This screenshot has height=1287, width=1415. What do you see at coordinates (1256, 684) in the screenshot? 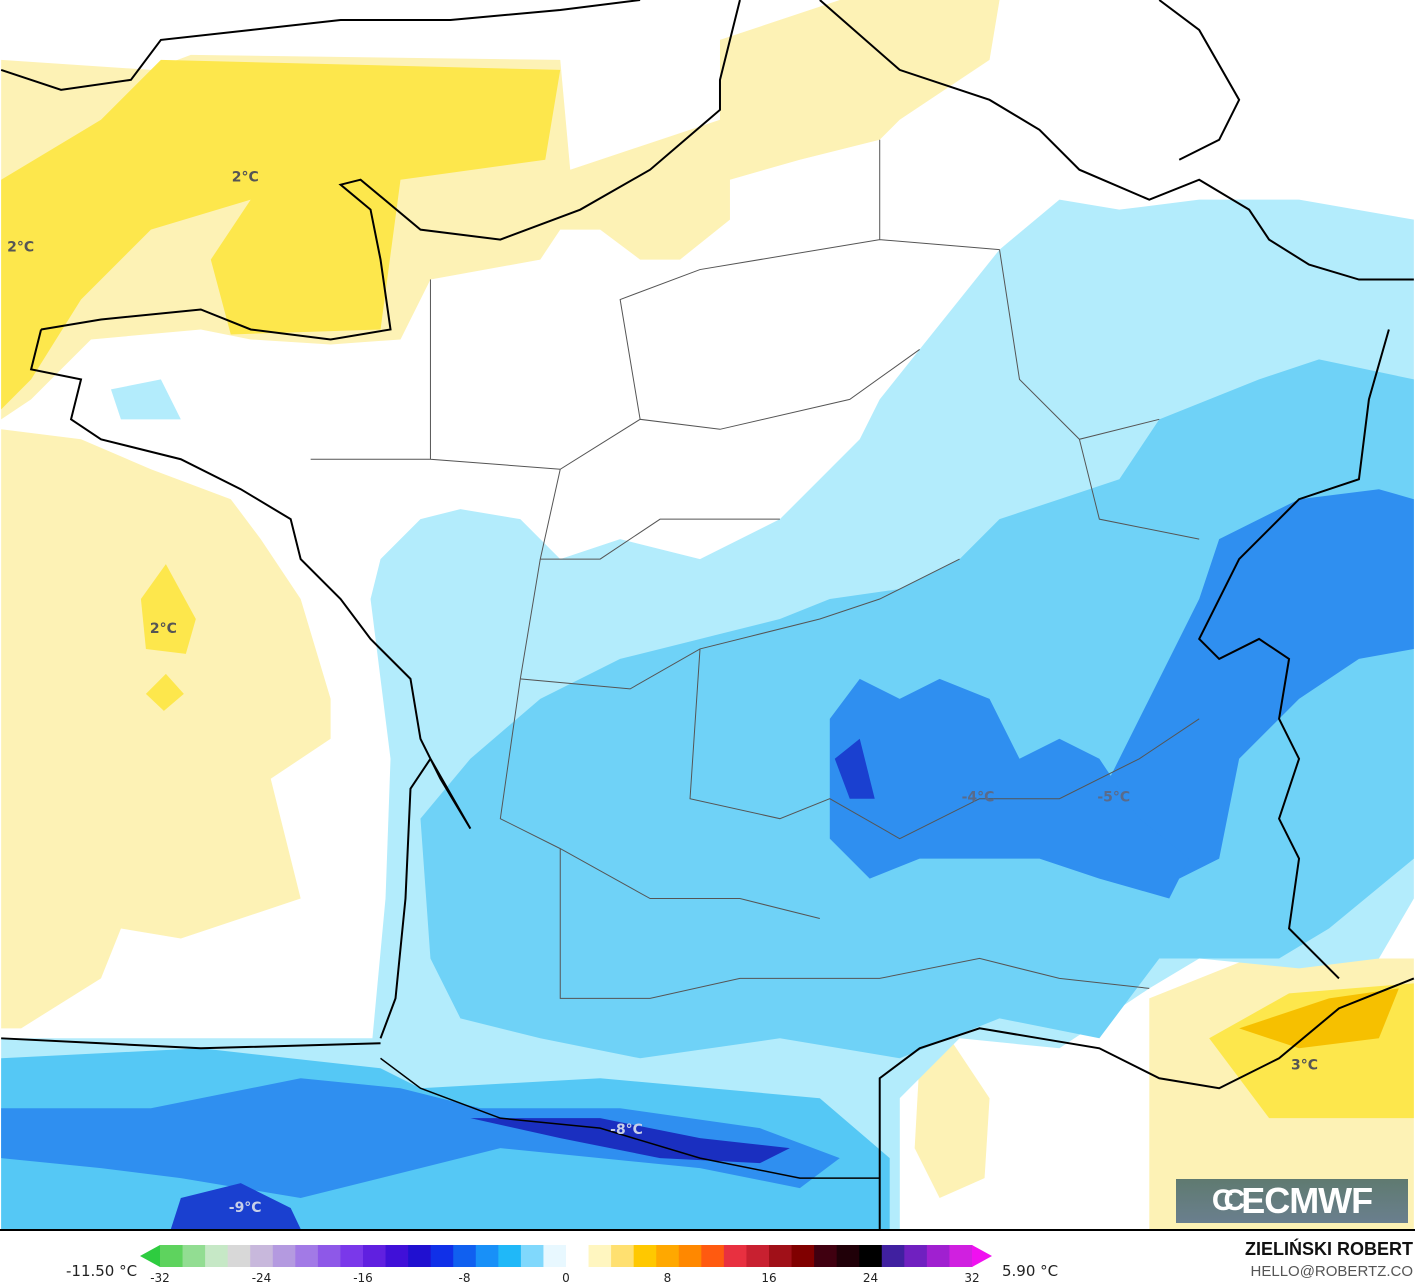
I see `cold-area-deep-alps` at bounding box center [1256, 684].